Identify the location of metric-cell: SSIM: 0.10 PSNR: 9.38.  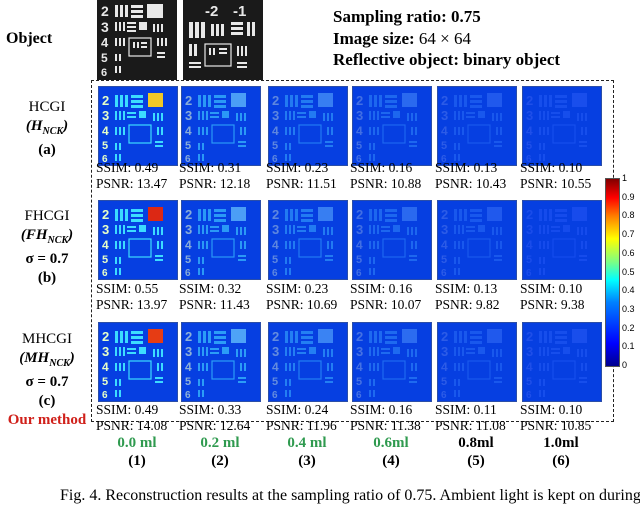
(552, 297).